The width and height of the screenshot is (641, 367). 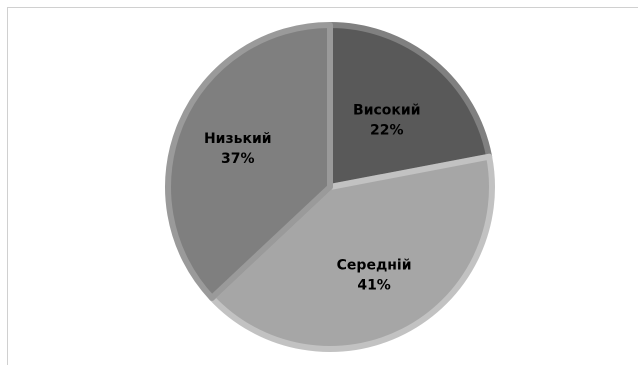 What do you see at coordinates (387, 120) in the screenshot?
I see `data-label-1: Високий 22%` at bounding box center [387, 120].